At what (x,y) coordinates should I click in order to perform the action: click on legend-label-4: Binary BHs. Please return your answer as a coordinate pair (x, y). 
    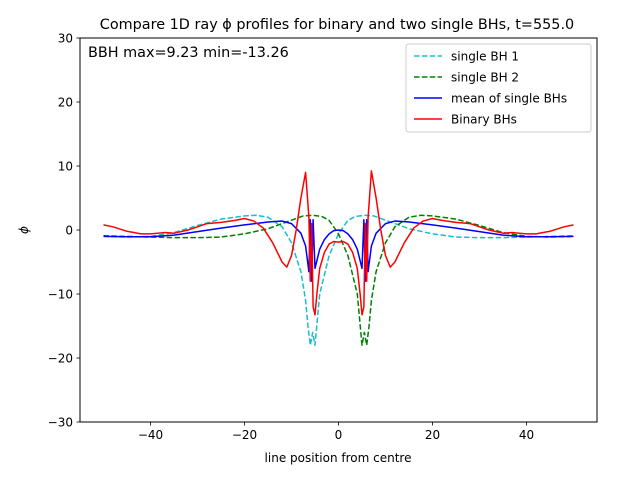
    Looking at the image, I should click on (484, 120).